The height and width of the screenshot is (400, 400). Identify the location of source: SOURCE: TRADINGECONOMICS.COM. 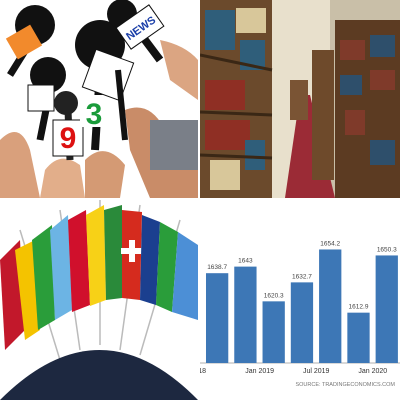
(345, 385).